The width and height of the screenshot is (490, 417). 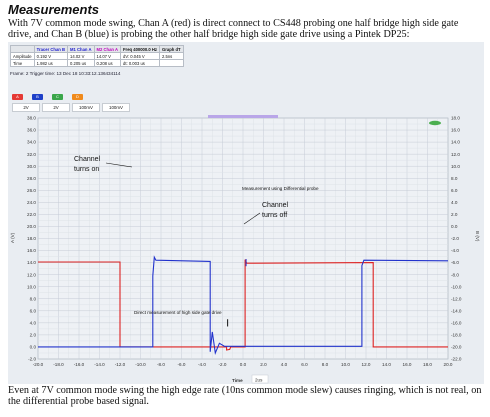 What do you see at coordinates (57, 97) in the screenshot?
I see `channel-c-button: C` at bounding box center [57, 97].